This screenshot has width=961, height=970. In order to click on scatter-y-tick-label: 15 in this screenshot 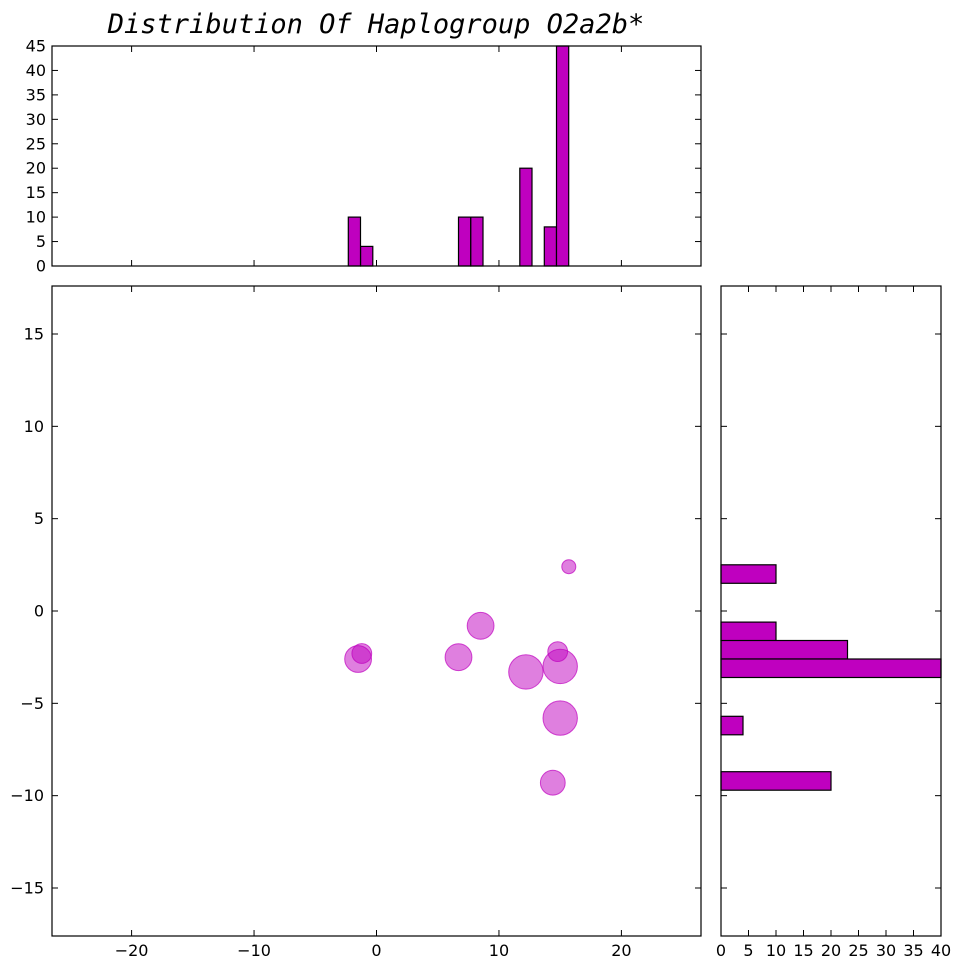, I will do `click(34, 334)`.